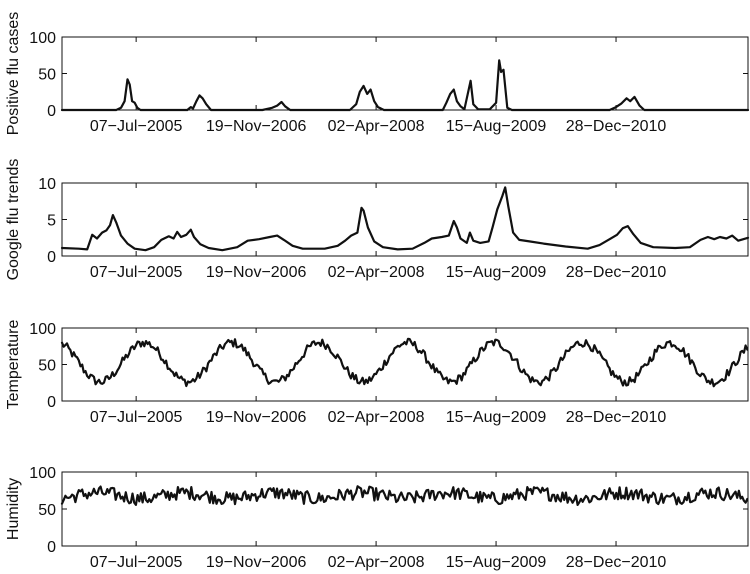 This screenshot has width=750, height=574. Describe the element at coordinates (13, 74) in the screenshot. I see `y-axis-label: Positive flu cases` at that location.